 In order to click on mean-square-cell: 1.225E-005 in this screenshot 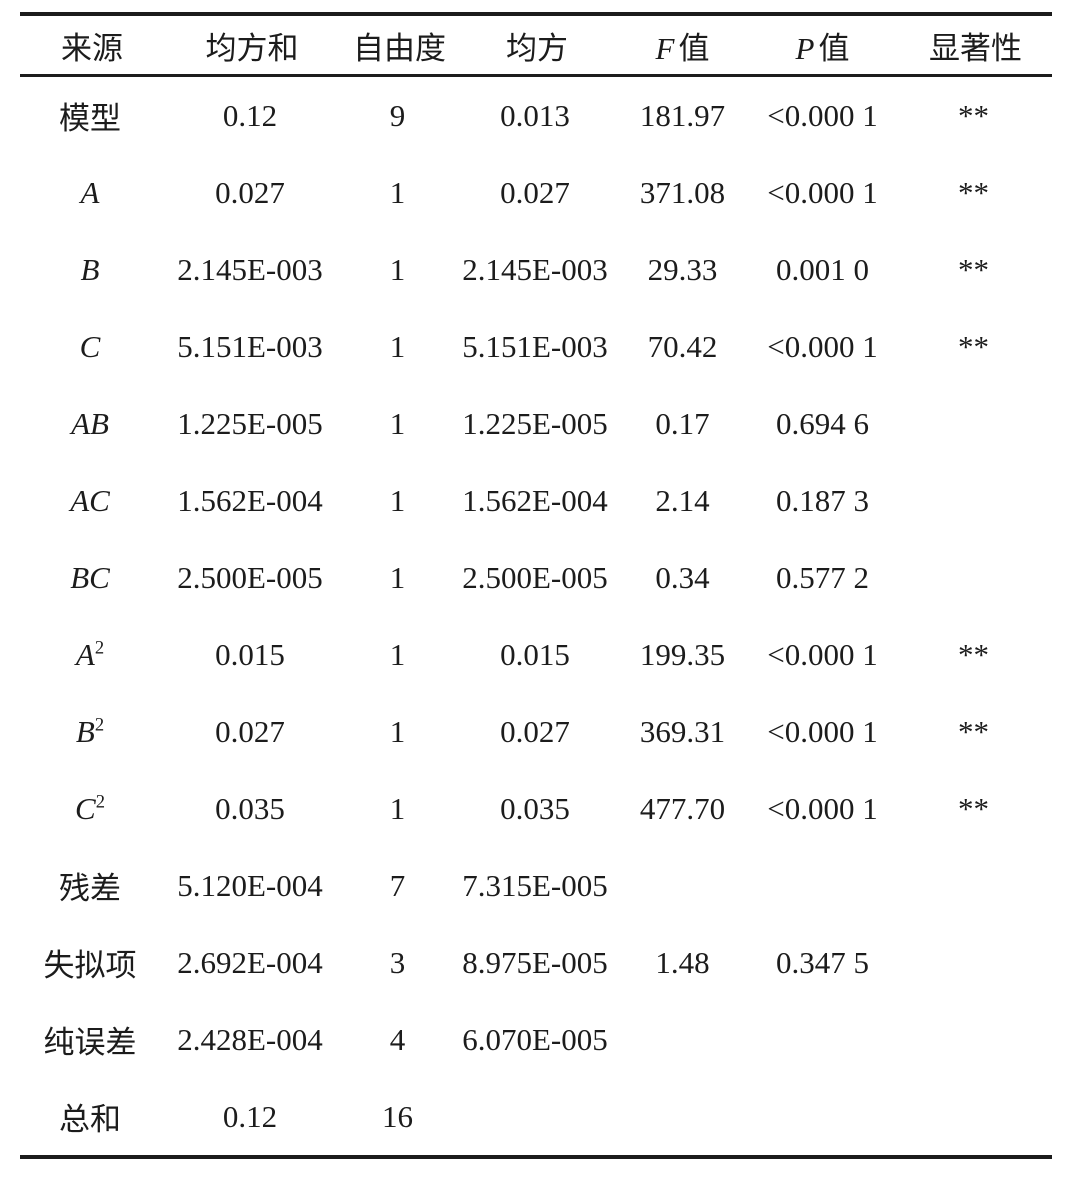, I will do `click(535, 423)`.